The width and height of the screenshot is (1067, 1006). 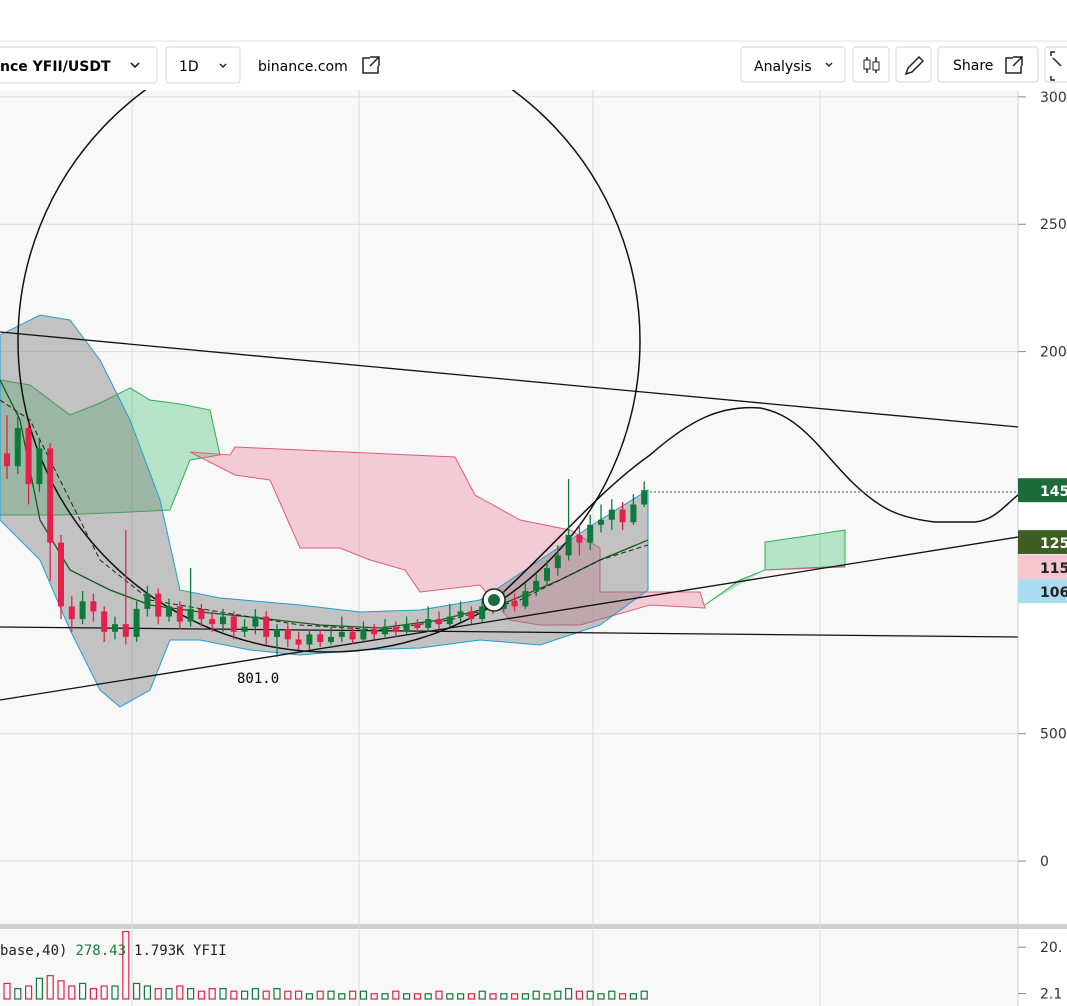 I want to click on analysis-button: Analysis, so click(x=793, y=64).